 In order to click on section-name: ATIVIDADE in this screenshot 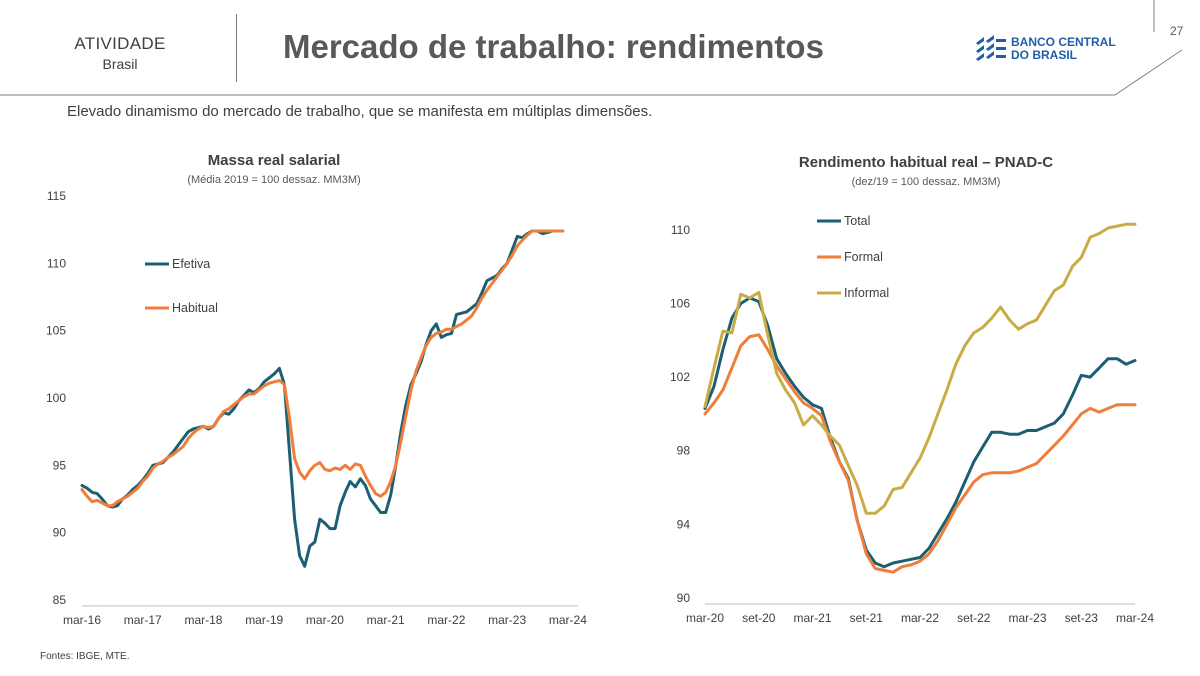, I will do `click(120, 43)`.